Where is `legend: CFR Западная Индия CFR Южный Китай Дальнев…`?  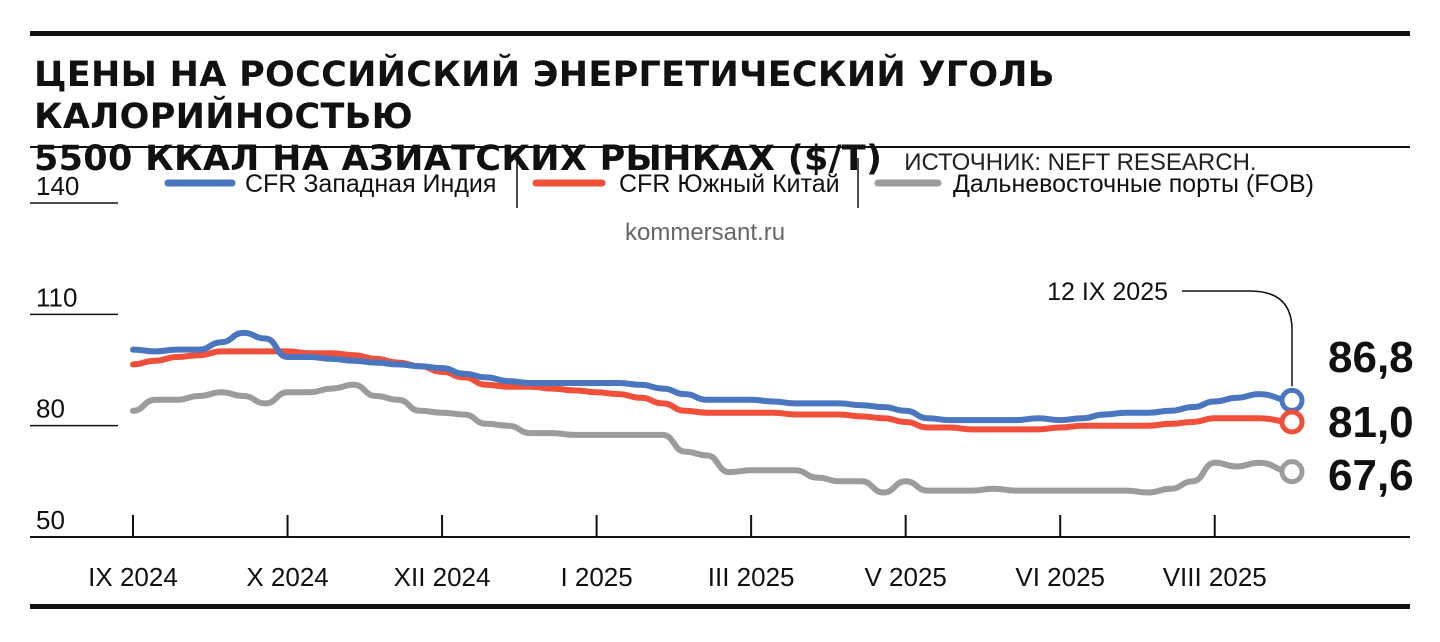
legend: CFR Западная Индия CFR Южный Китай Дальнев… is located at coordinates (739, 183).